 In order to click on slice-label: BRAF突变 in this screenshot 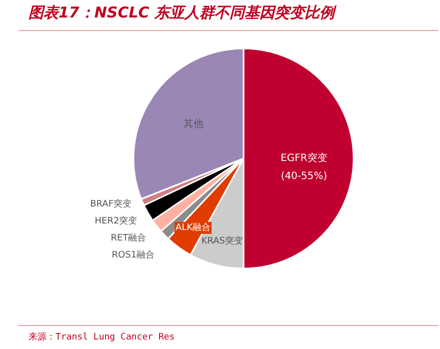, I will do `click(111, 204)`.